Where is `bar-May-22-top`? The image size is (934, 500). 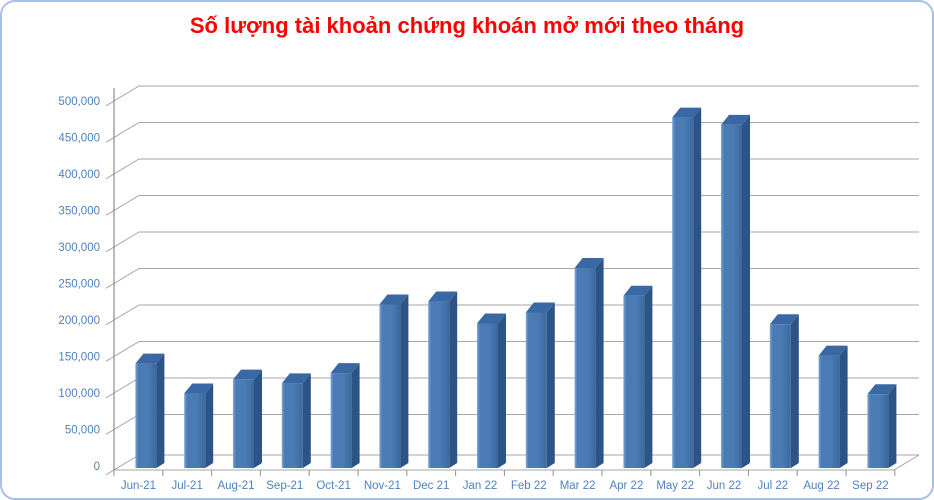 bar-May-22-top is located at coordinates (687, 112).